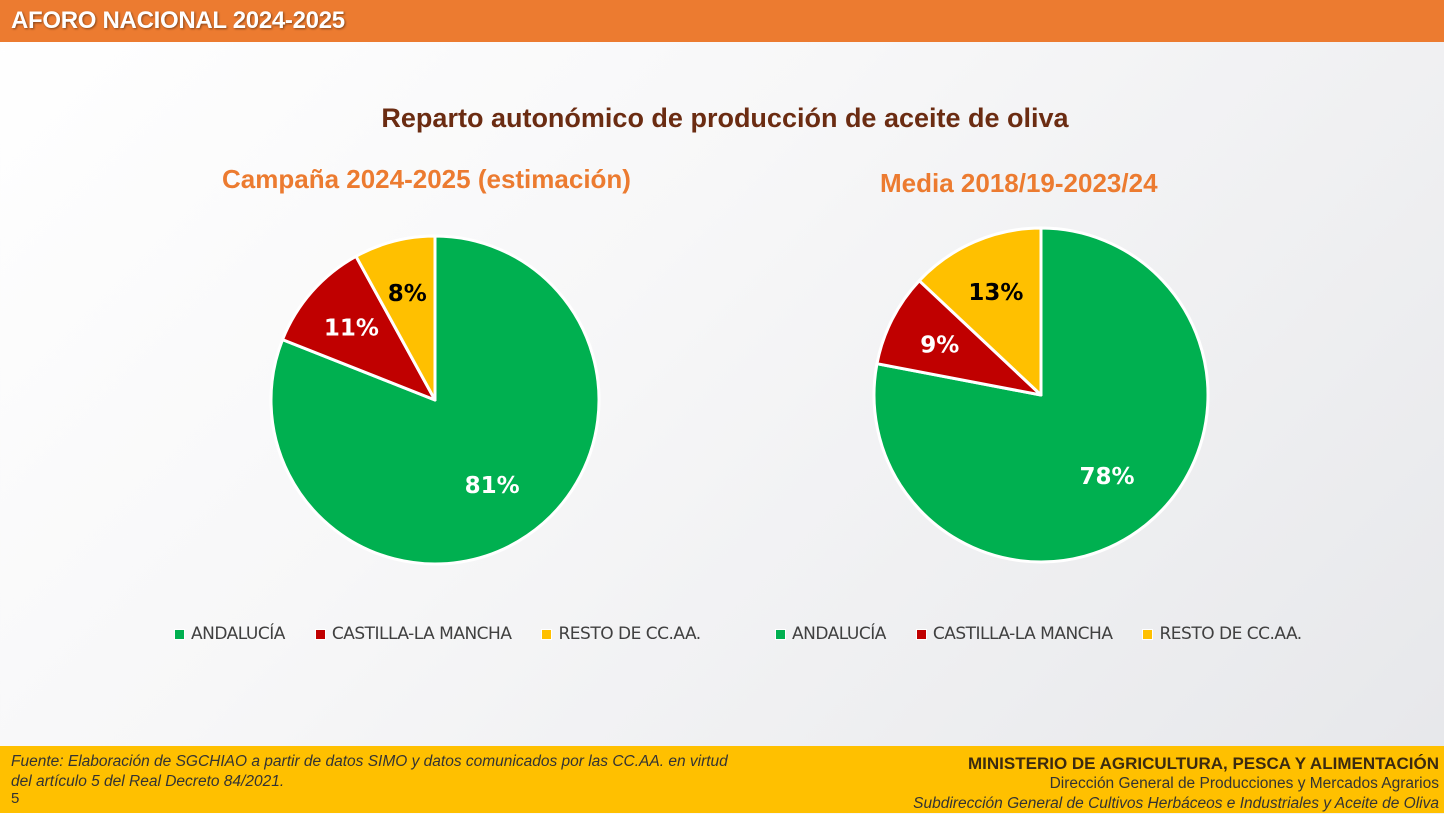 This screenshot has width=1444, height=814. I want to click on chart-2-data-label-castilla: 9%, so click(939, 345).